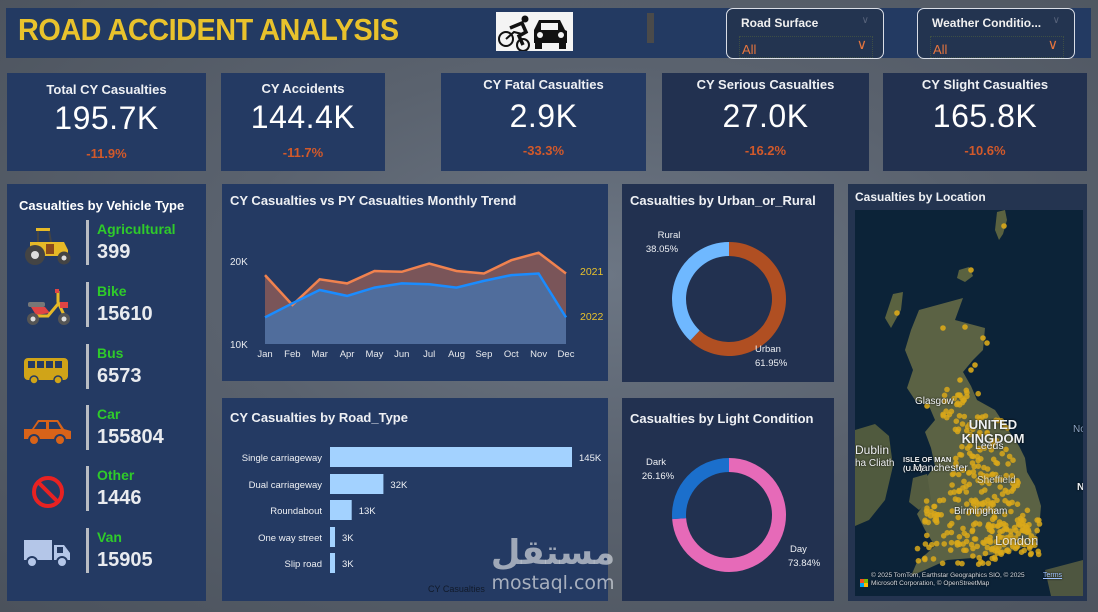 The image size is (1098, 612). Describe the element at coordinates (806, 47) in the screenshot. I see `road-surface-dropdown: All ∨` at that location.